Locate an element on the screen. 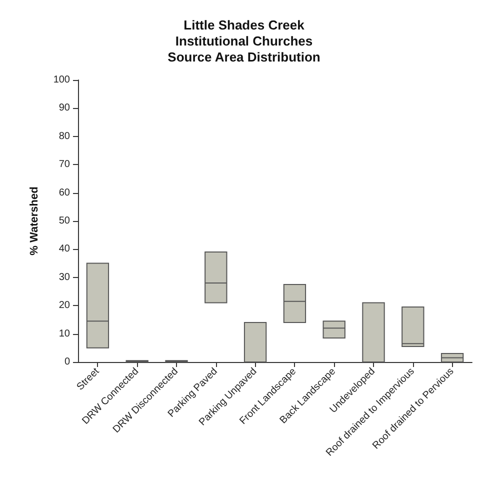 This screenshot has height=489, width=488. y-tick-label: 10 is located at coordinates (64, 334).